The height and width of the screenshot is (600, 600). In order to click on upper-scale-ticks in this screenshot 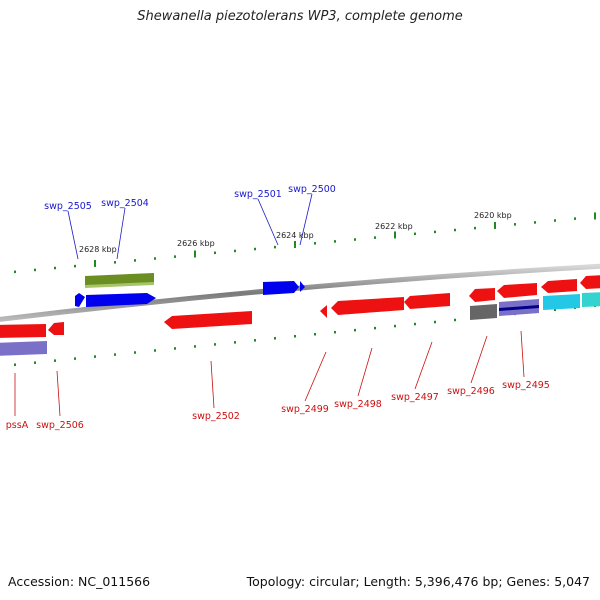, I will do `click(305, 243)`.